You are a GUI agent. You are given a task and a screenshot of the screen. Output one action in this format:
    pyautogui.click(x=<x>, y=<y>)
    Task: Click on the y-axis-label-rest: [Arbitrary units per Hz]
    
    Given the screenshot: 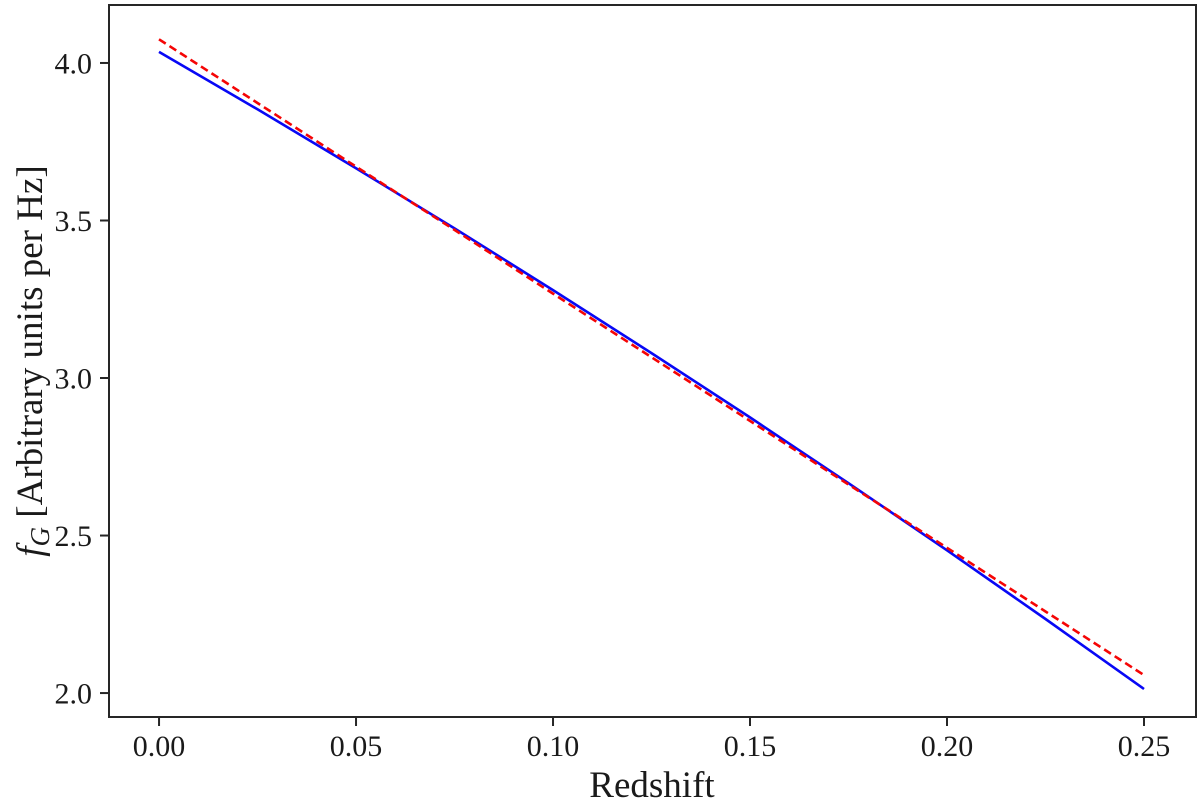 What is the action you would take?
    pyautogui.click(x=30, y=346)
    